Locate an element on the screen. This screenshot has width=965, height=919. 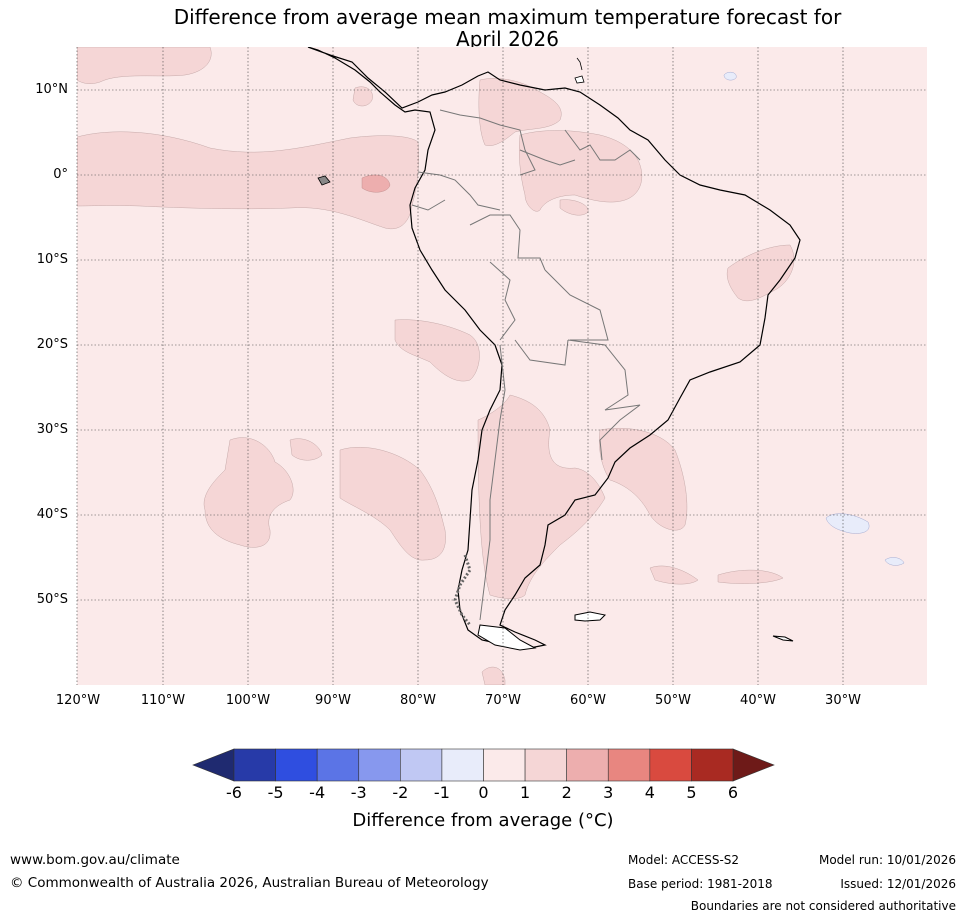
border-argentina-brazil-uruguay is located at coordinates (620, 432).